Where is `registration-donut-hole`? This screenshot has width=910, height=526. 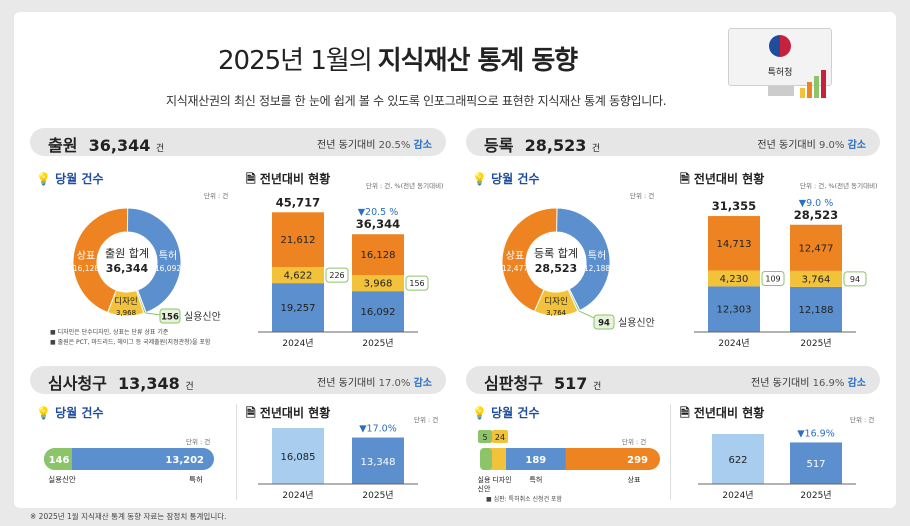 registration-donut-hole is located at coordinates (556, 262).